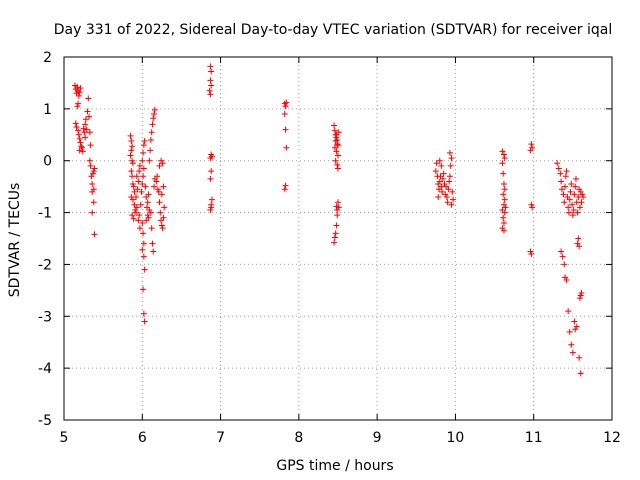 Image resolution: width=640 pixels, height=480 pixels. Describe the element at coordinates (47, 162) in the screenshot. I see `y-tick-label: 0` at that location.